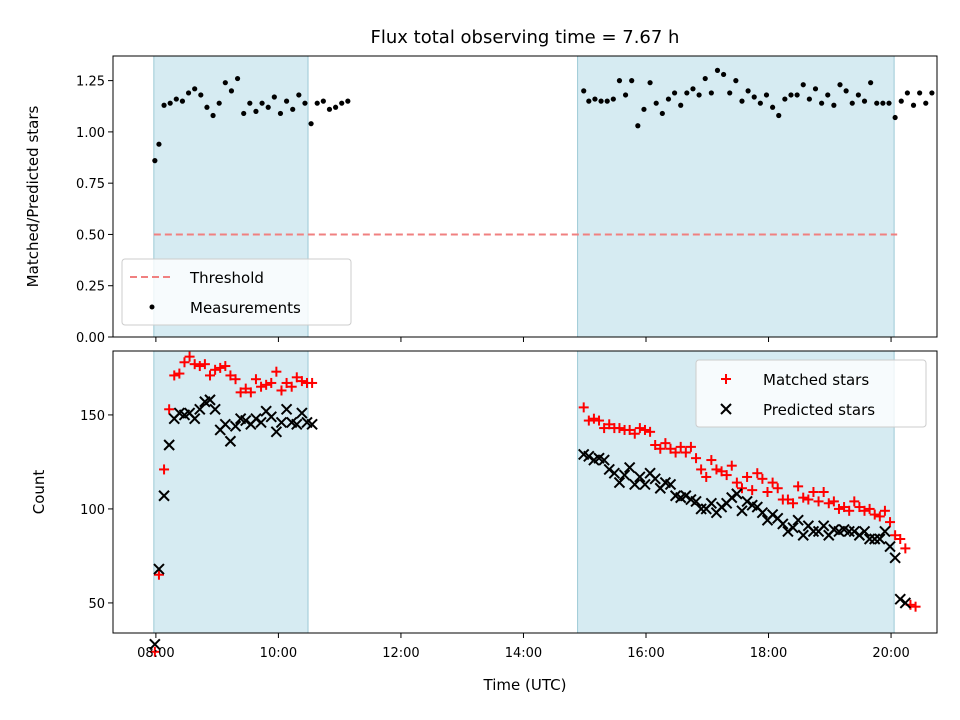  I want to click on bottom-x-ticks: 08:00 10:00 12:00 14:00 16:00 18:00 20:00, so click(523, 647).